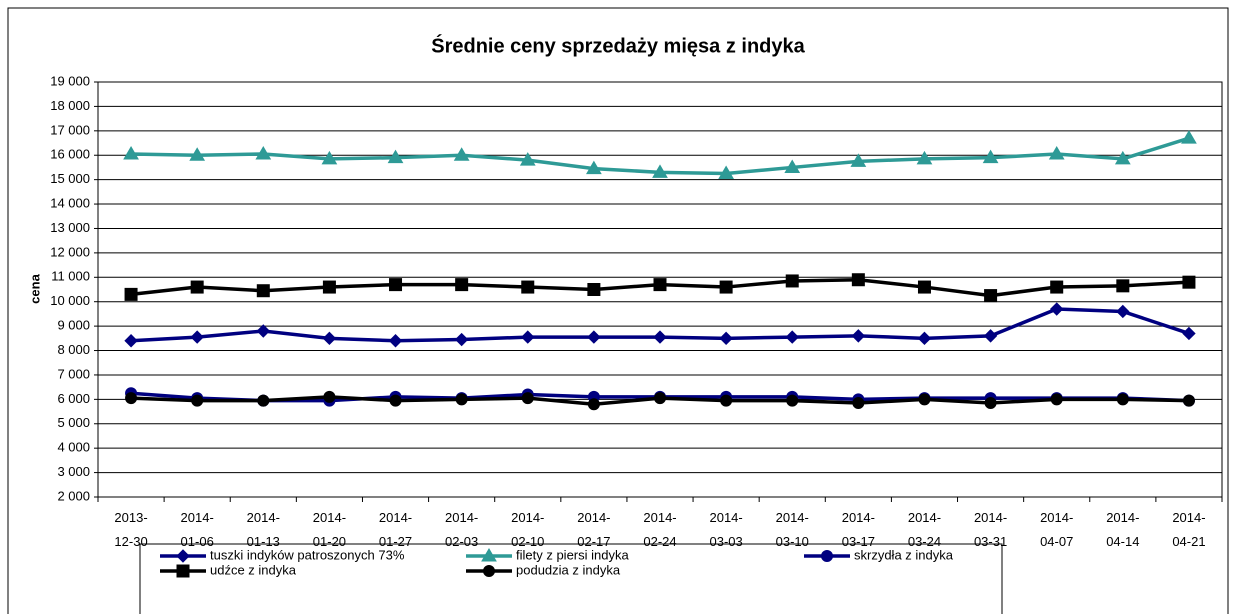 The image size is (1236, 614). Describe the element at coordinates (73, 422) in the screenshot. I see `y-tick-label: 5 000` at that location.